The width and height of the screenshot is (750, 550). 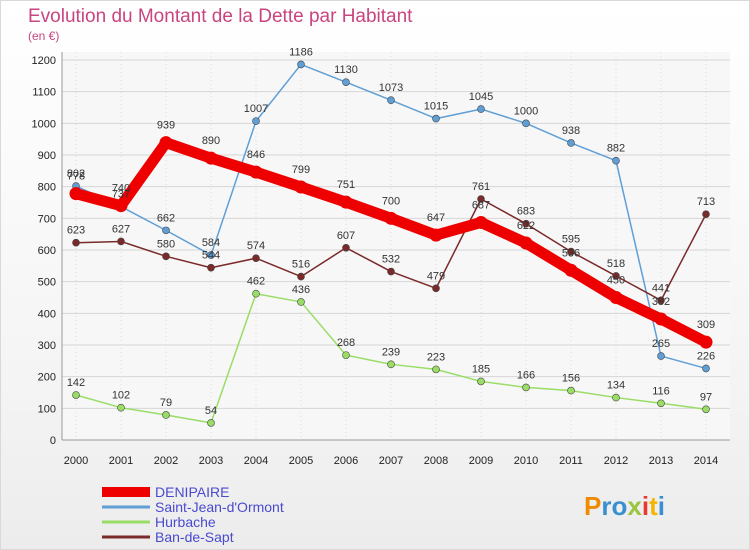 I want to click on y-tick-label: 100, so click(x=47, y=409).